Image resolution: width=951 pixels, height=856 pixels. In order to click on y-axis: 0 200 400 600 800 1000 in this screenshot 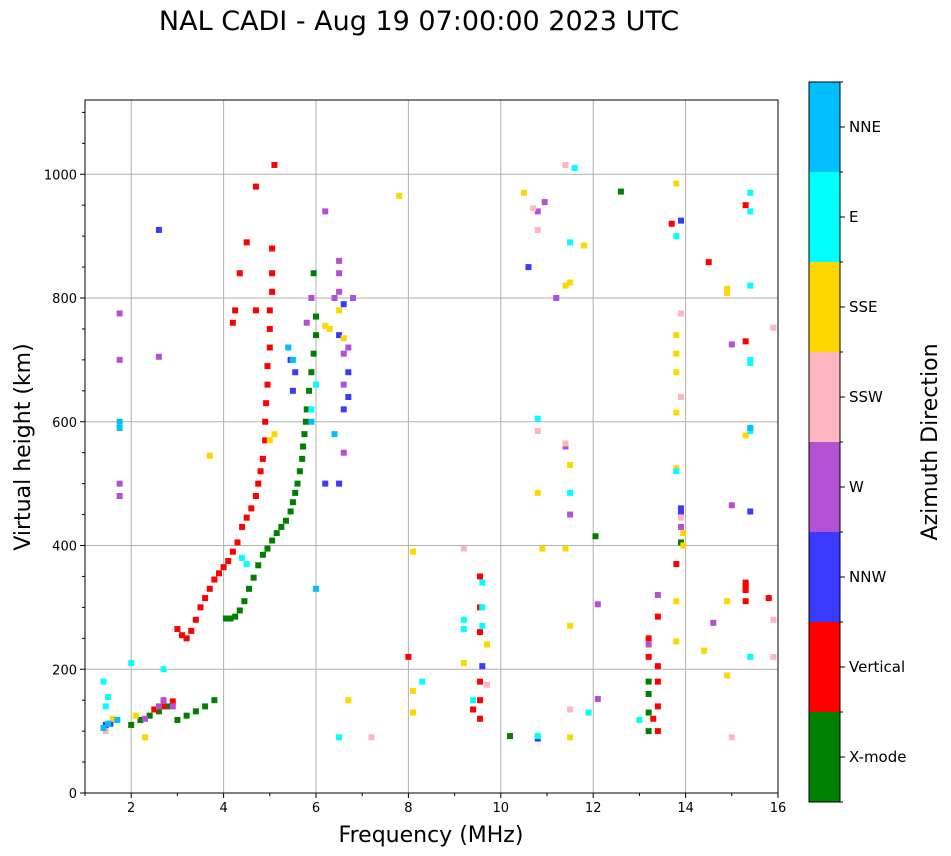, I will do `click(64, 456)`.